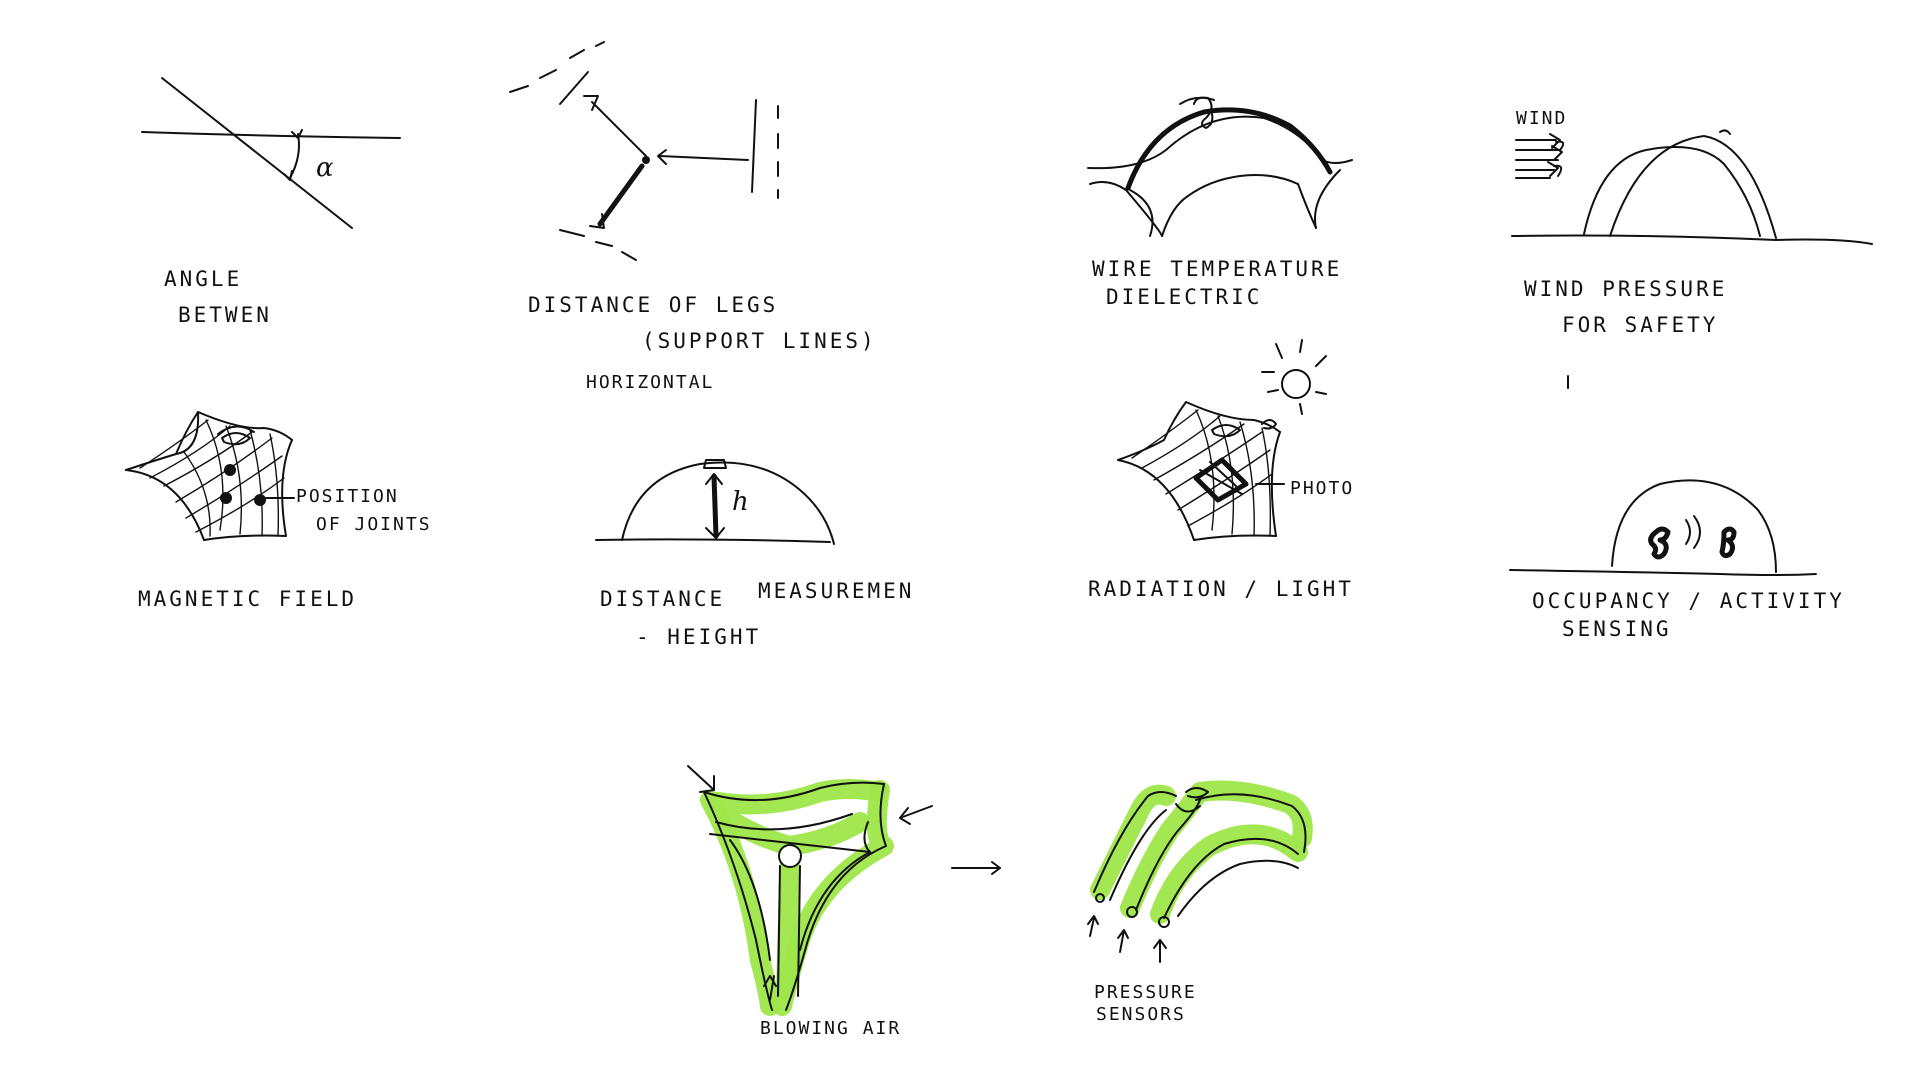 The image size is (1920, 1080). What do you see at coordinates (1617, 629) in the screenshot?
I see `occupancy-label-line-2: SENSING` at bounding box center [1617, 629].